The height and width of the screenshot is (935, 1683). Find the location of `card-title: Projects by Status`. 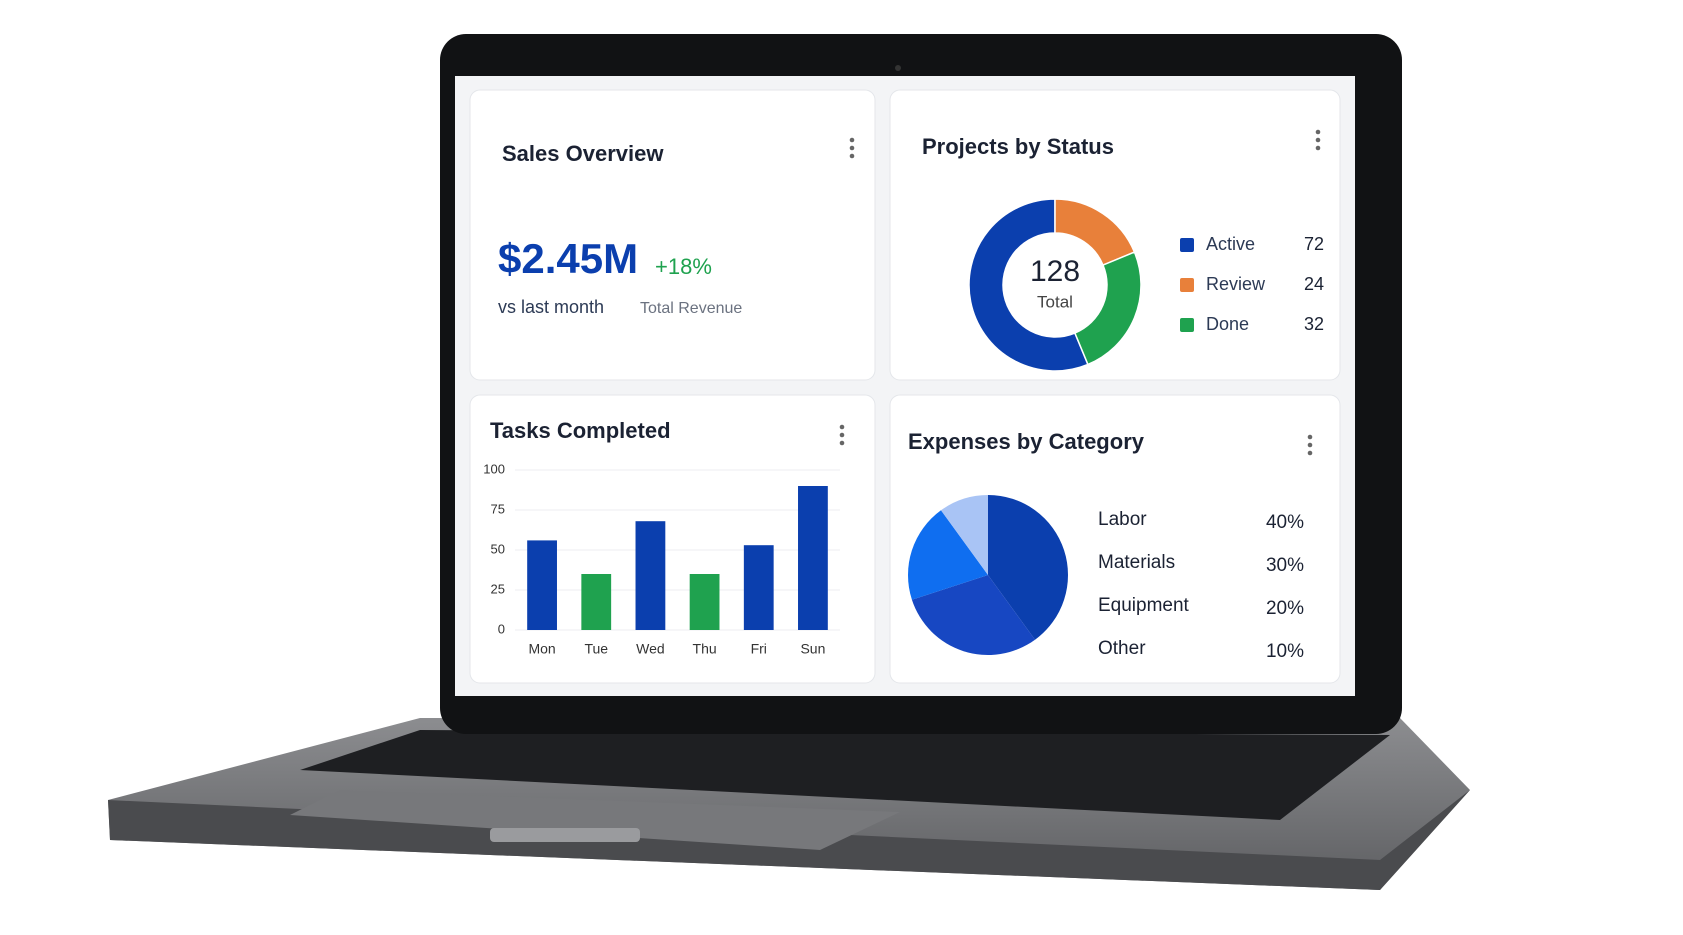

card-title: Projects by Status is located at coordinates (1018, 146).